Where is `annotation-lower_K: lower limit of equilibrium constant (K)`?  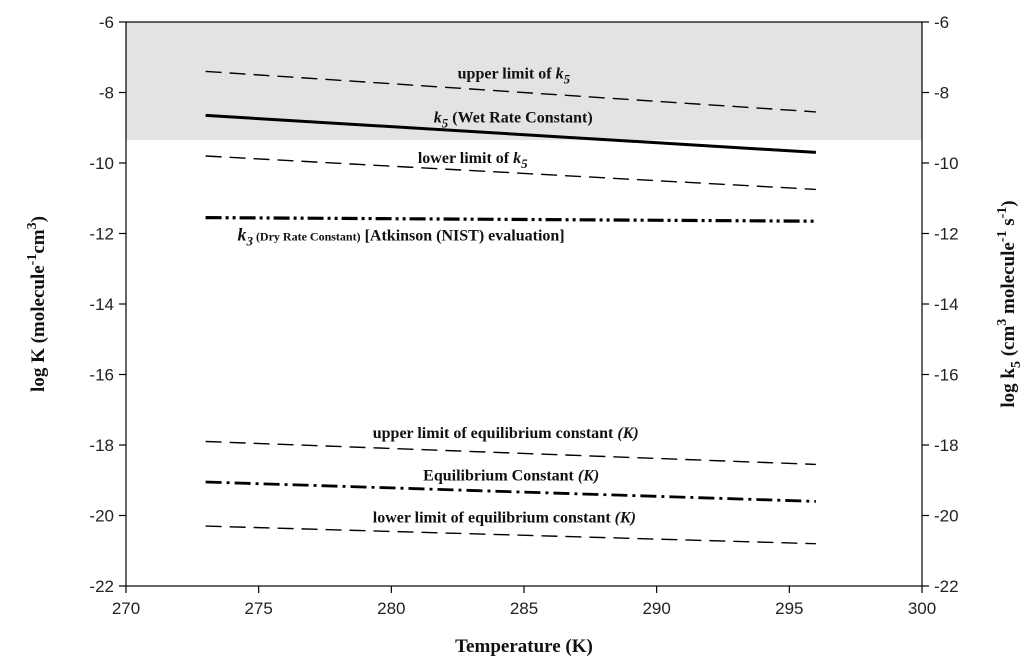
annotation-lower_K: lower limit of equilibrium constant (K) is located at coordinates (504, 518).